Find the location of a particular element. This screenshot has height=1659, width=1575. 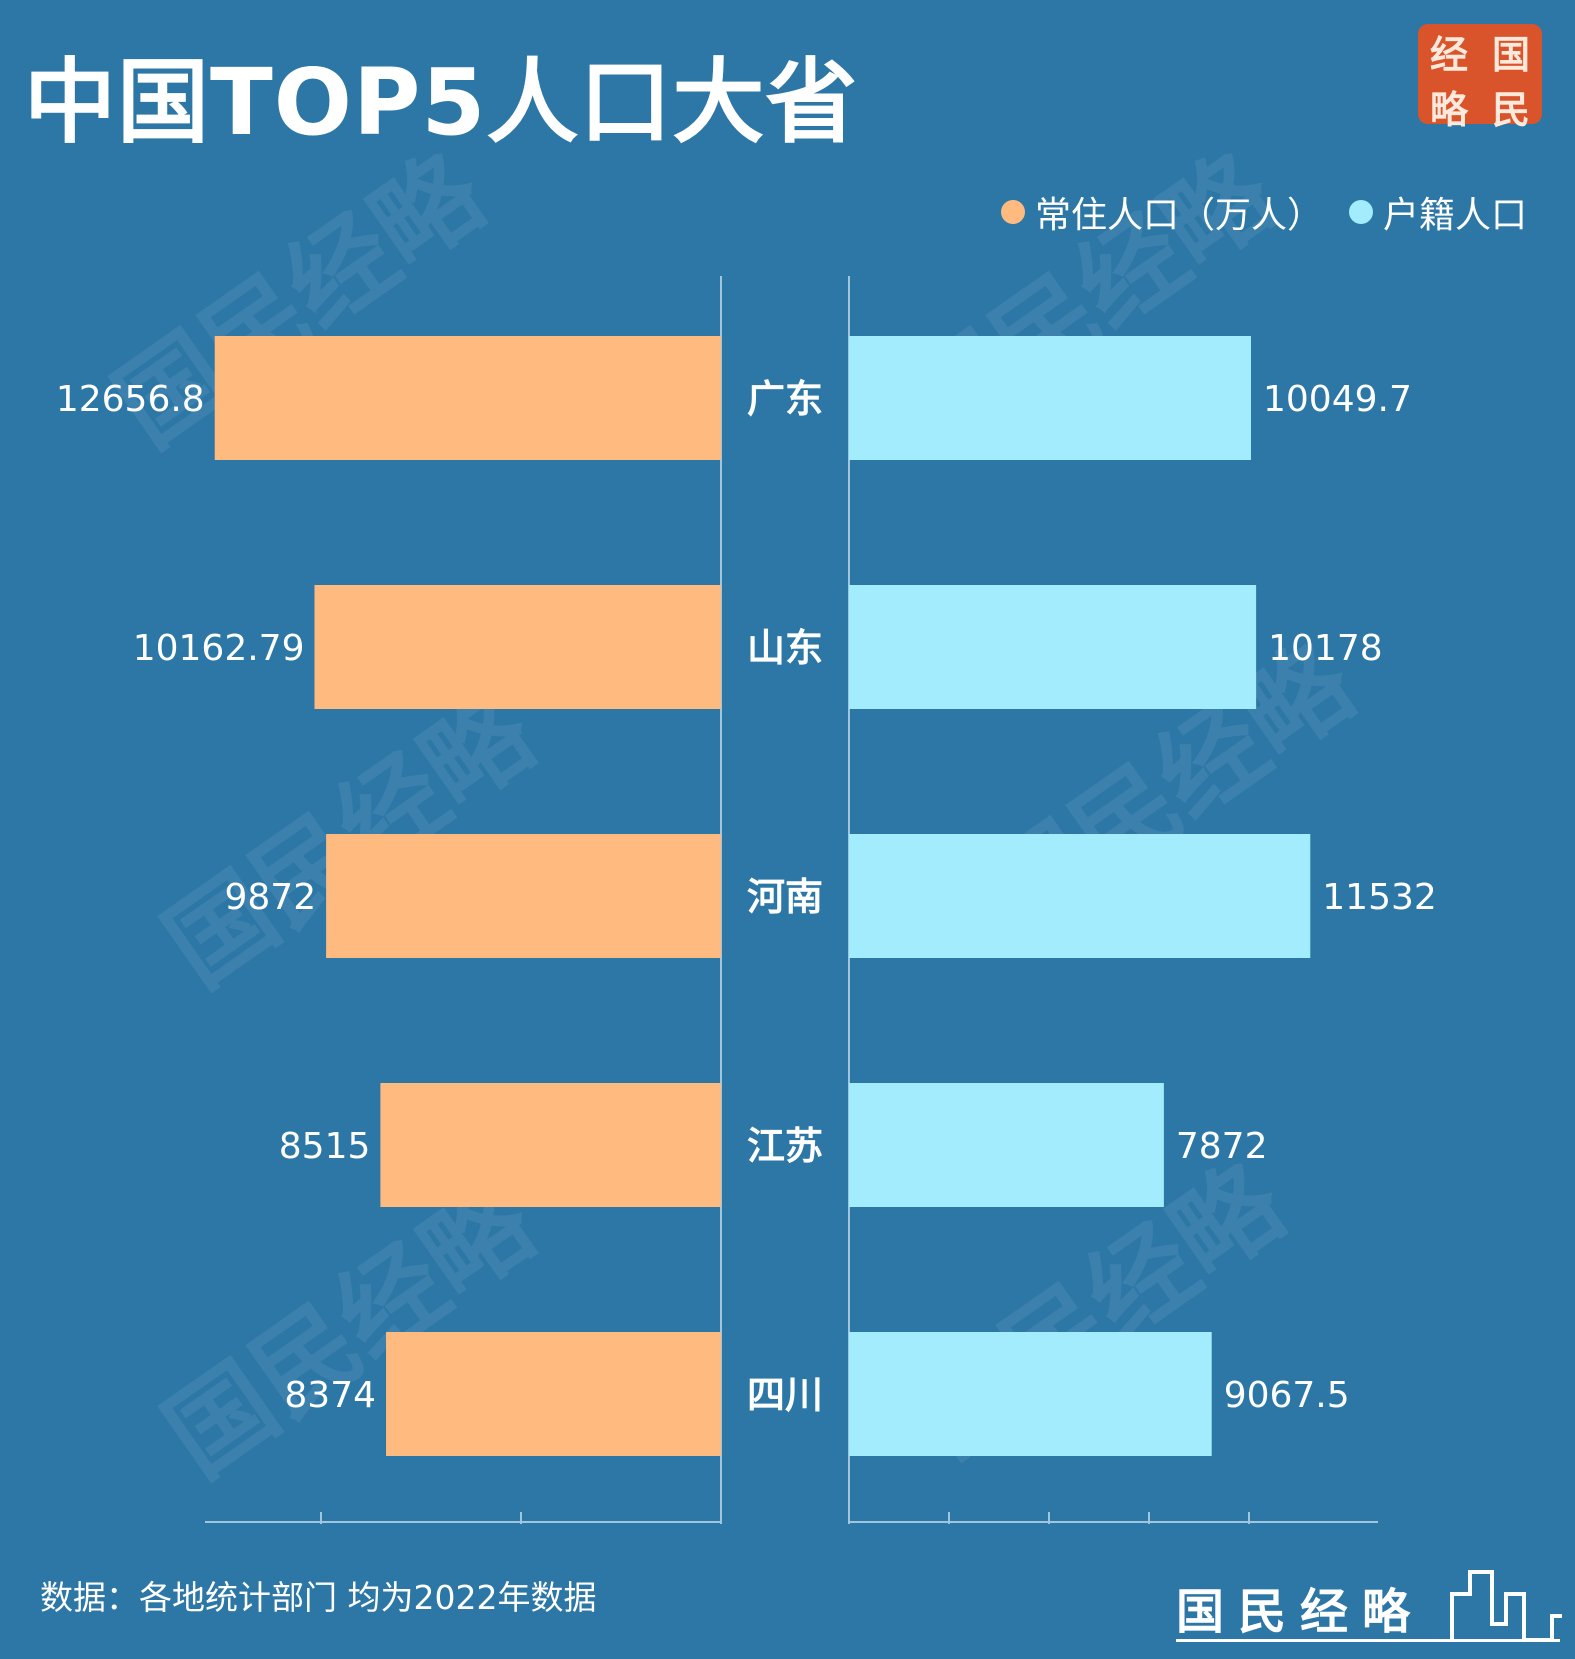

legend-label-resident: 常住人口（万人） is located at coordinates (1178, 215).